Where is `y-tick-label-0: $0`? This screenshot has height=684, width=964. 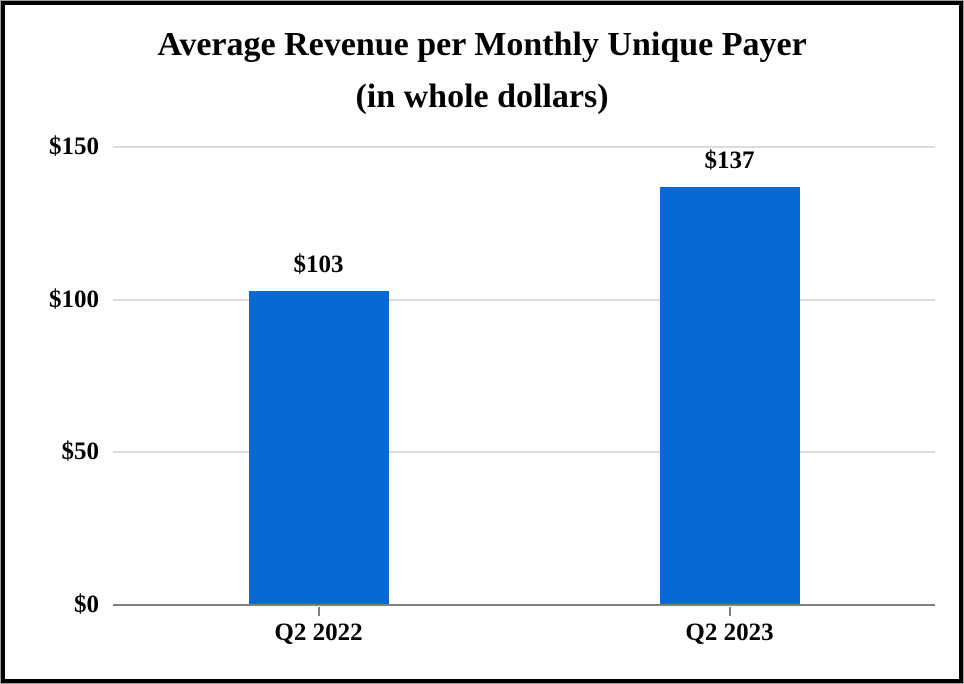
y-tick-label-0: $0 is located at coordinates (86, 604).